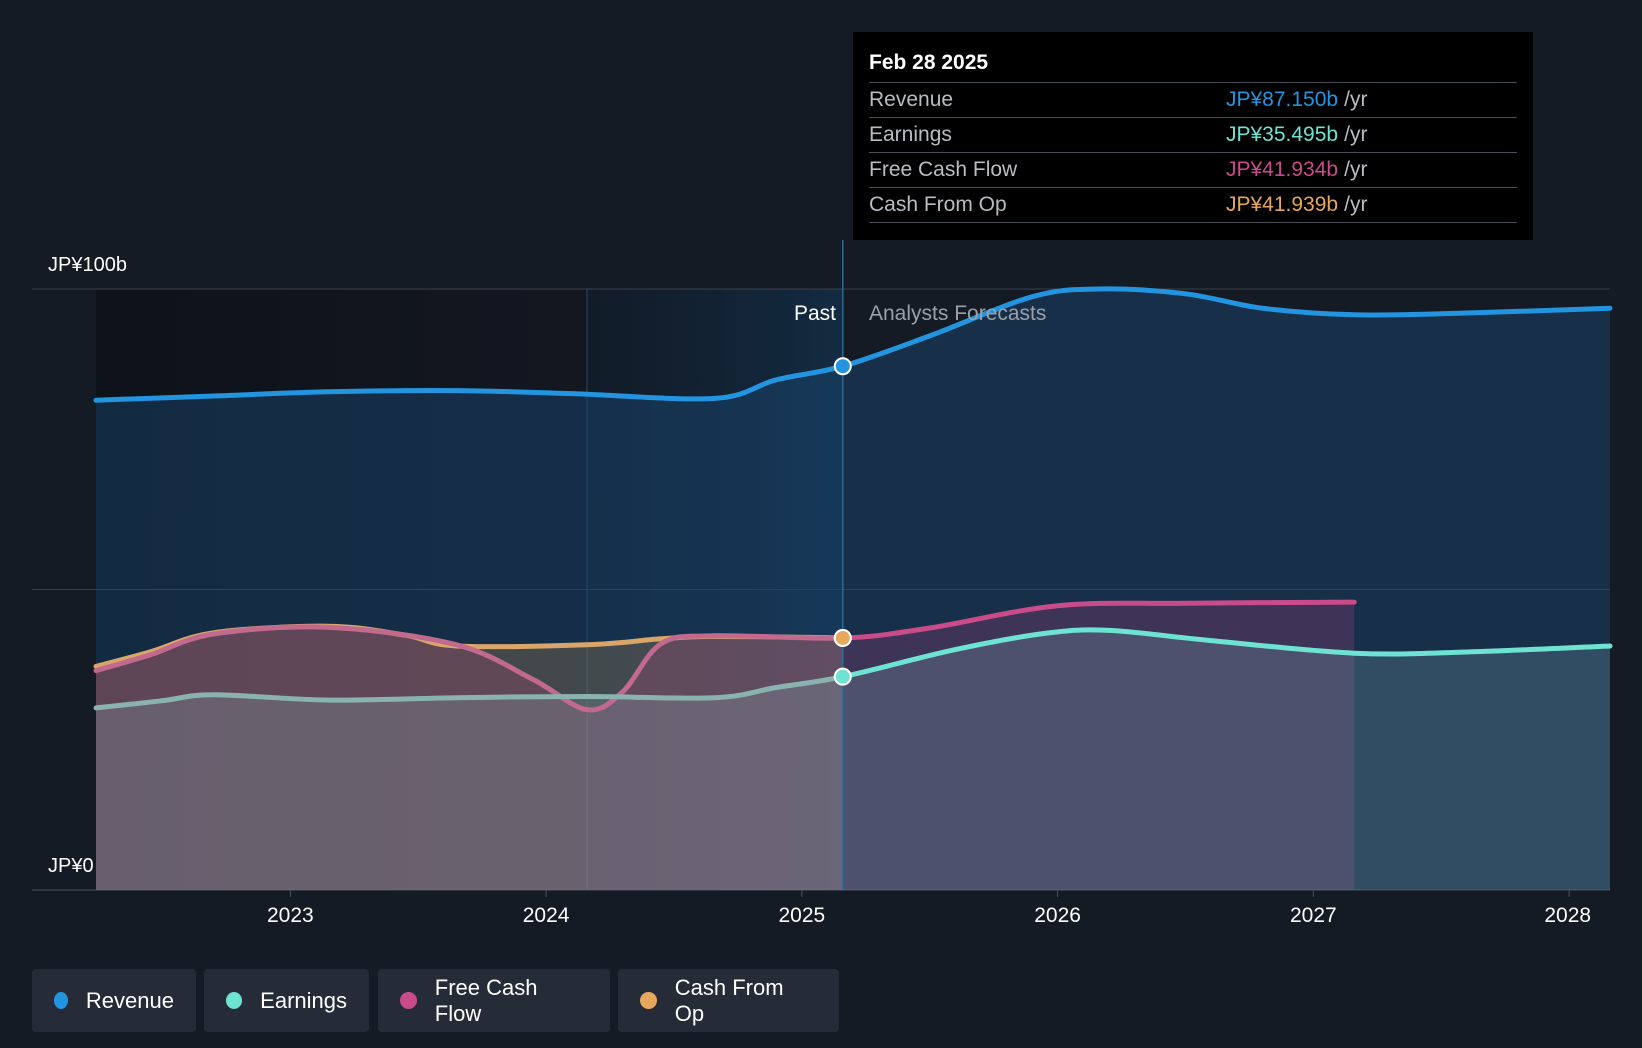 This screenshot has width=1642, height=1048. I want to click on legend-label: Cash From Op, so click(729, 1000).